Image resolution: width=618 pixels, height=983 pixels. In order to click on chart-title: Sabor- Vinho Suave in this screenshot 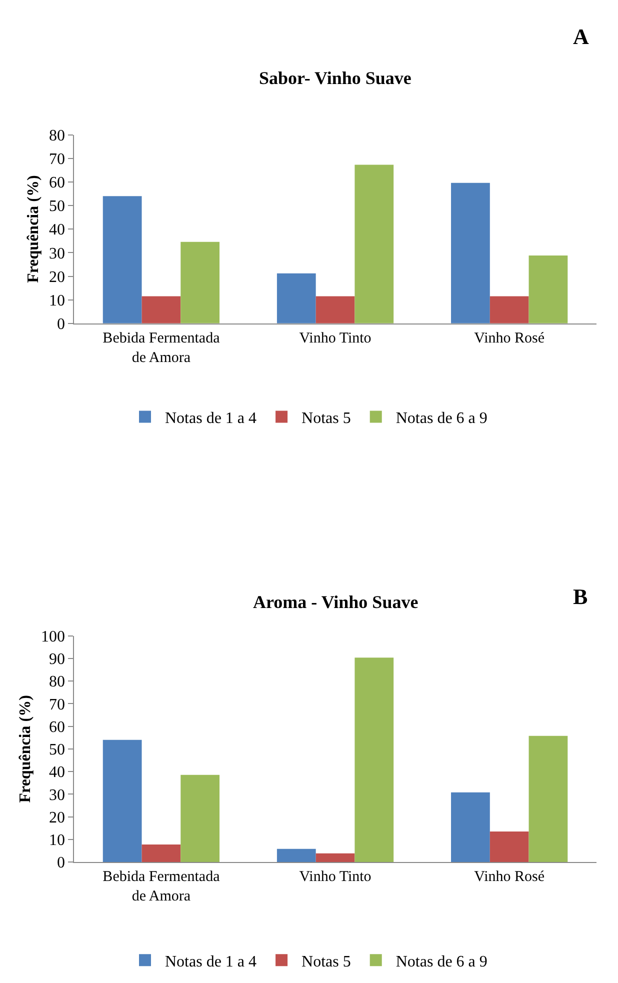, I will do `click(335, 78)`.